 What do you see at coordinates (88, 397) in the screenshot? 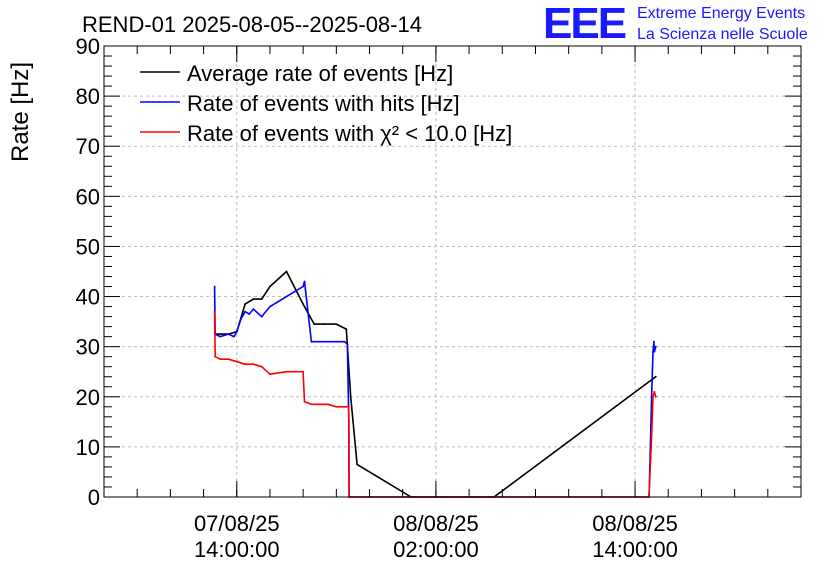
I see `y-tick-label: 20` at bounding box center [88, 397].